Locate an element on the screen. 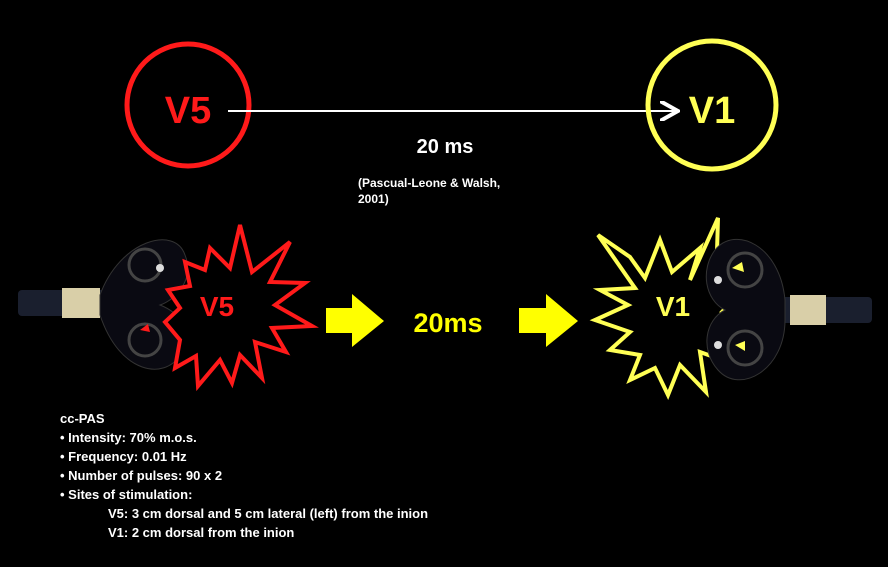 This screenshot has width=888, height=567. target-circle is located at coordinates (712, 105).